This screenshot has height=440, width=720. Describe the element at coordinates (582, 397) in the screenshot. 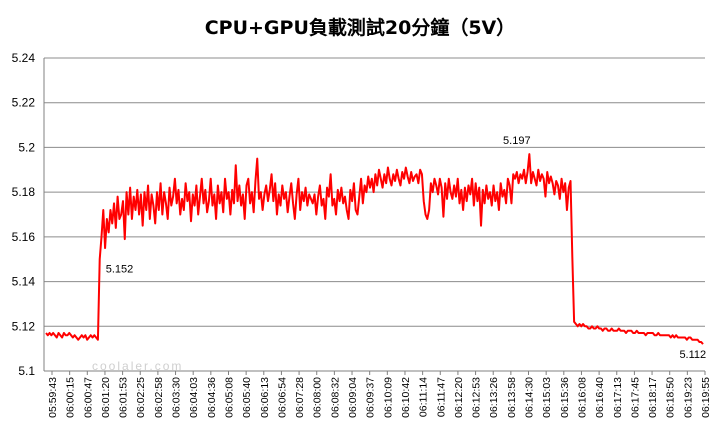

I see `x-tick-label: 06:16:08` at that location.